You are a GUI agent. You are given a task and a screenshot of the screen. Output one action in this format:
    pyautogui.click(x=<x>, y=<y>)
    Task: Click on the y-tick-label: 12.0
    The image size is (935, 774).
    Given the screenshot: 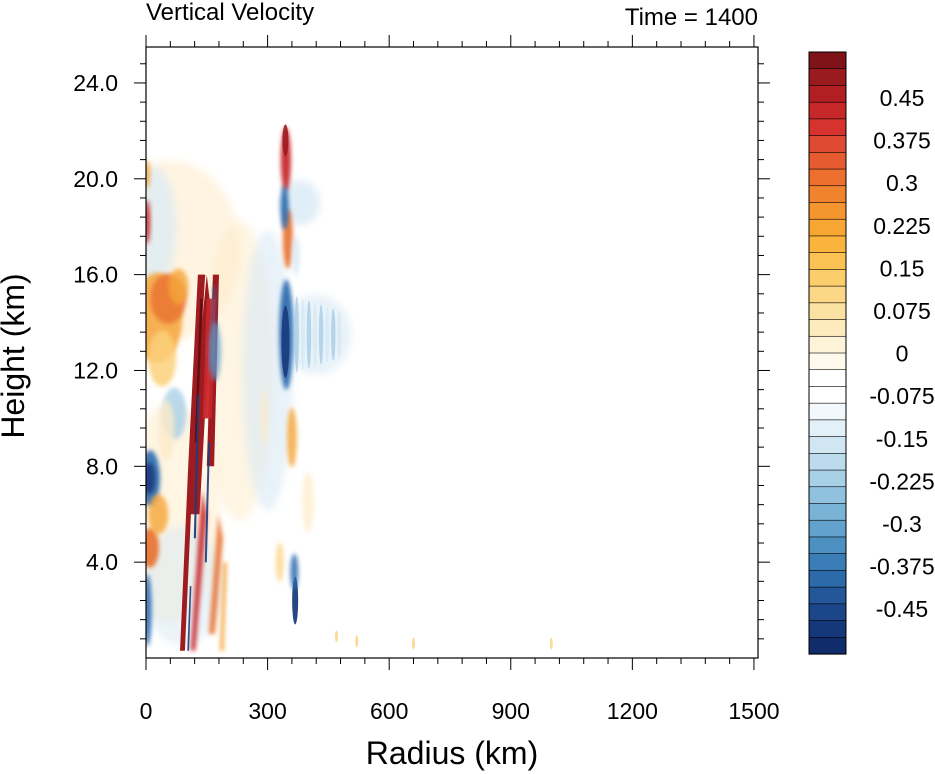 What is the action you would take?
    pyautogui.click(x=95, y=370)
    